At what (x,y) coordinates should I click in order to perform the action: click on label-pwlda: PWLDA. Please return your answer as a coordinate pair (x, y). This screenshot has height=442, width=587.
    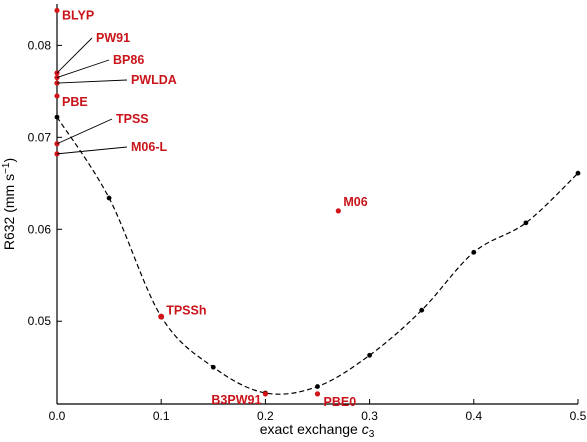
    Looking at the image, I should click on (154, 80).